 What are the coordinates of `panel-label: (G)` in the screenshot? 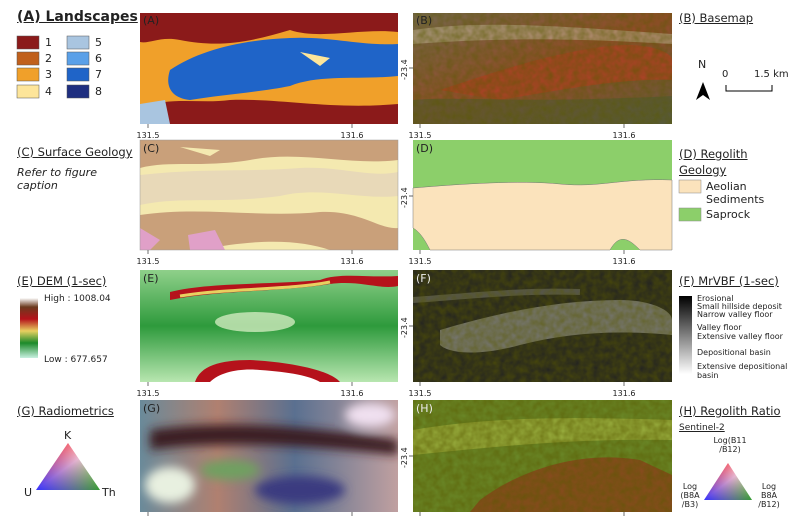 It's located at (152, 408).